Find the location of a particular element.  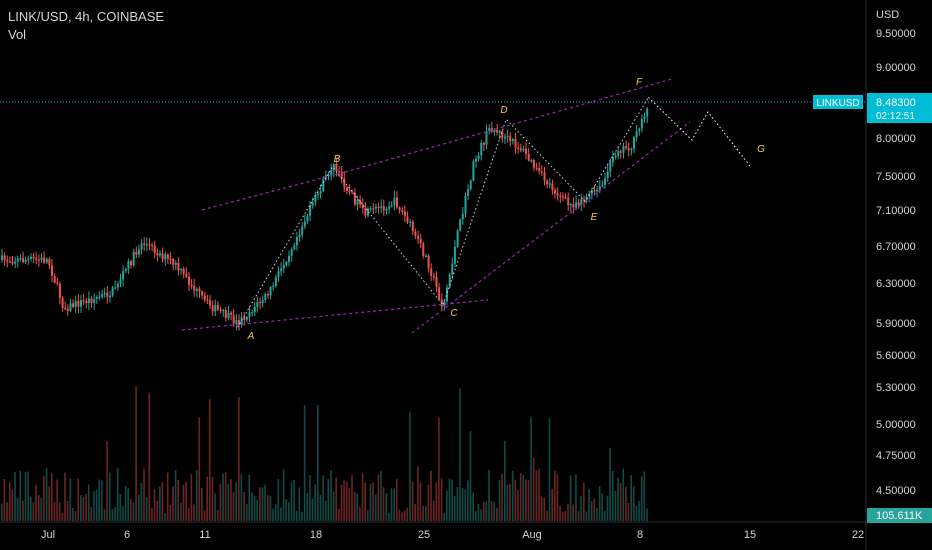

symbol-title: LINK/USD, 4h, COINBASE is located at coordinates (86, 16).